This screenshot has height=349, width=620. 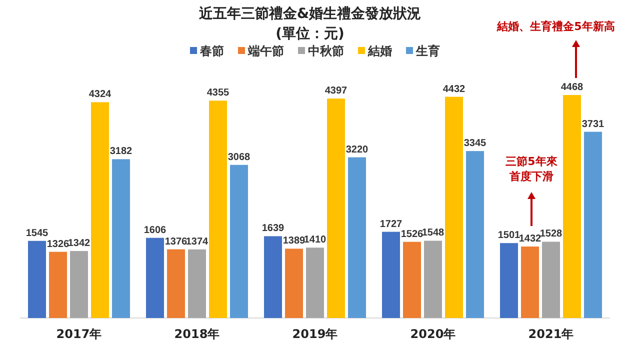 I want to click on data-label: 1548, so click(x=433, y=233).